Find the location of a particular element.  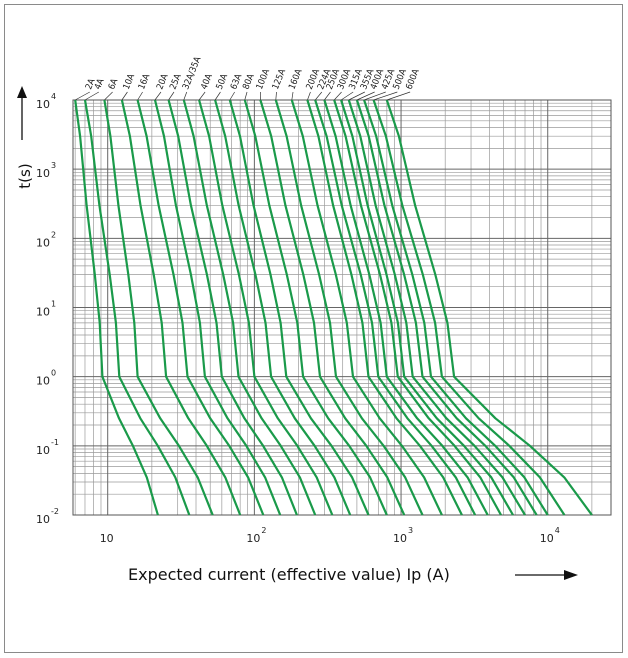

y-tick-label: 10⁻² is located at coordinates (47, 516).